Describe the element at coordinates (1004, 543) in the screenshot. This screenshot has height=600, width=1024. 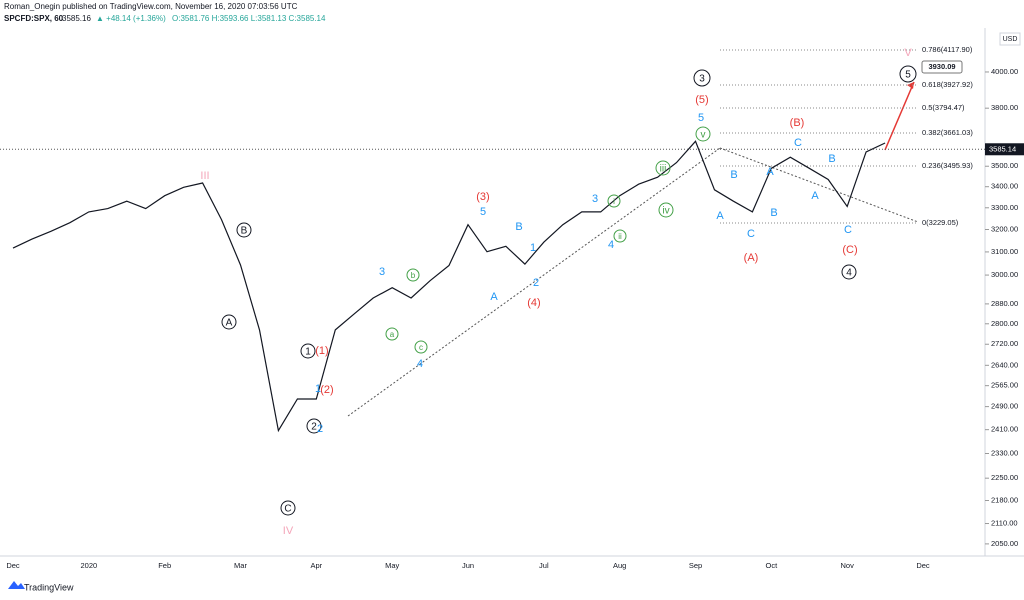
I see `y-tick-label: 2050.00` at that location.